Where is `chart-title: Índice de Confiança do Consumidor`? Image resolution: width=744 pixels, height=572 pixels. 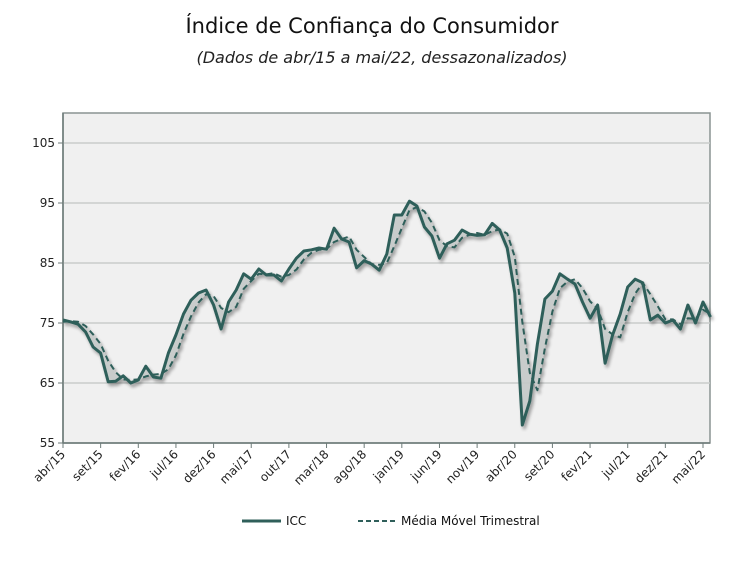
chart-title: Índice de Confiança do Consumidor is located at coordinates (372, 26).